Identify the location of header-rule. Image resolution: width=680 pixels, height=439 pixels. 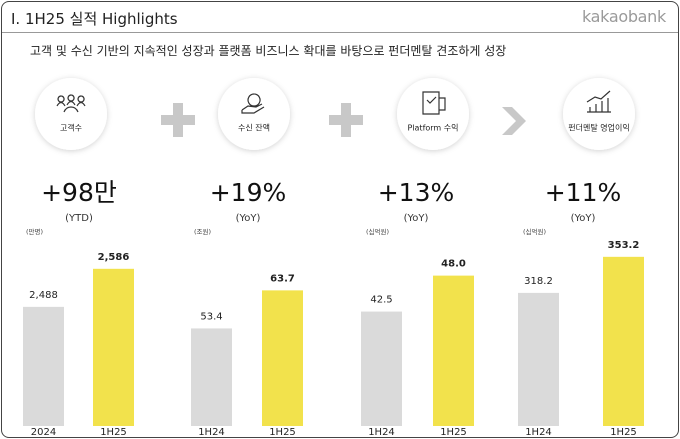
(340, 32).